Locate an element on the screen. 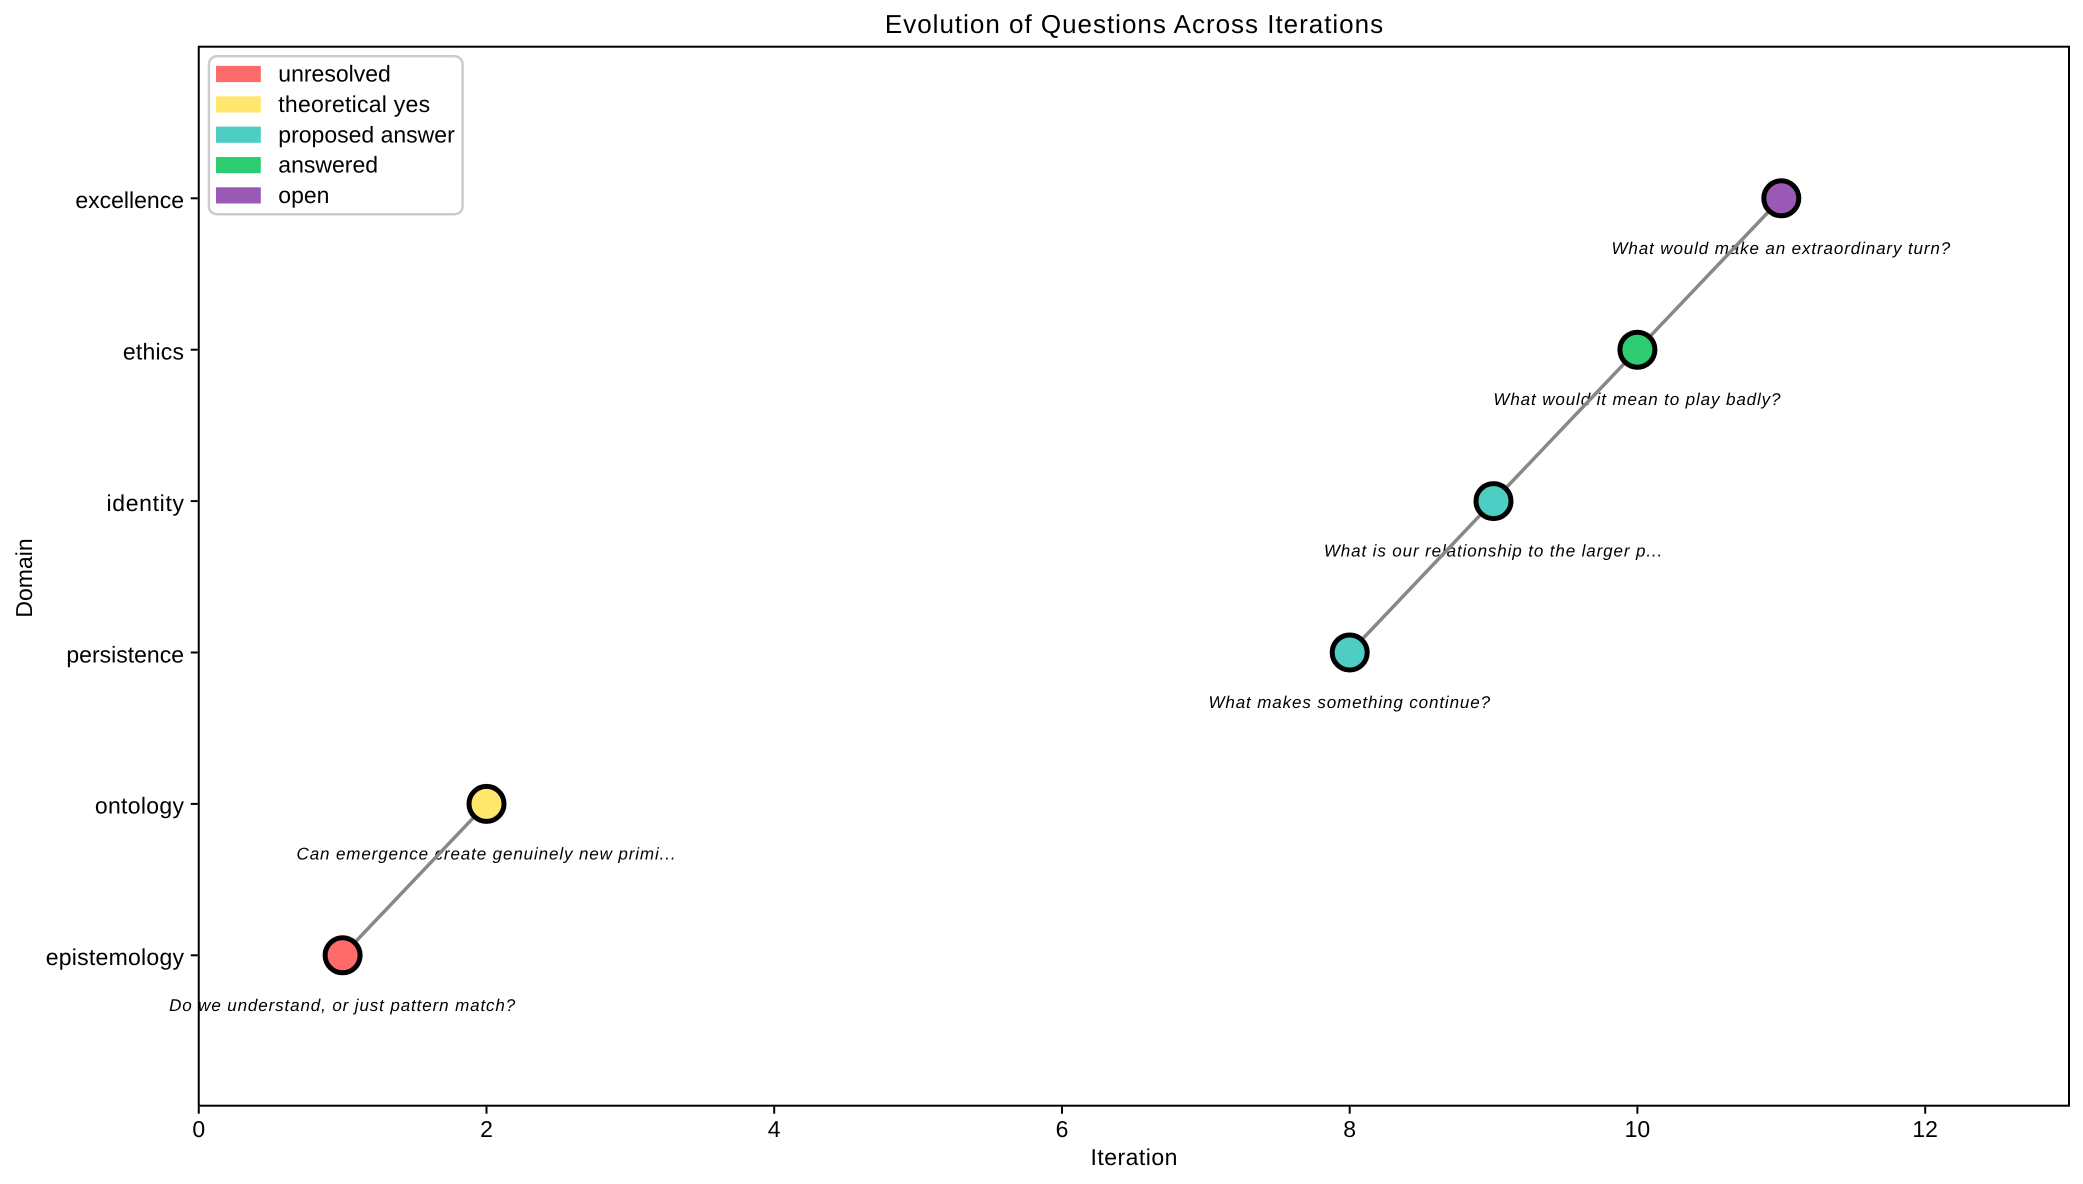 This screenshot has height=1184, width=2083. svg-text: Iteration is located at coordinates (1134, 1157).